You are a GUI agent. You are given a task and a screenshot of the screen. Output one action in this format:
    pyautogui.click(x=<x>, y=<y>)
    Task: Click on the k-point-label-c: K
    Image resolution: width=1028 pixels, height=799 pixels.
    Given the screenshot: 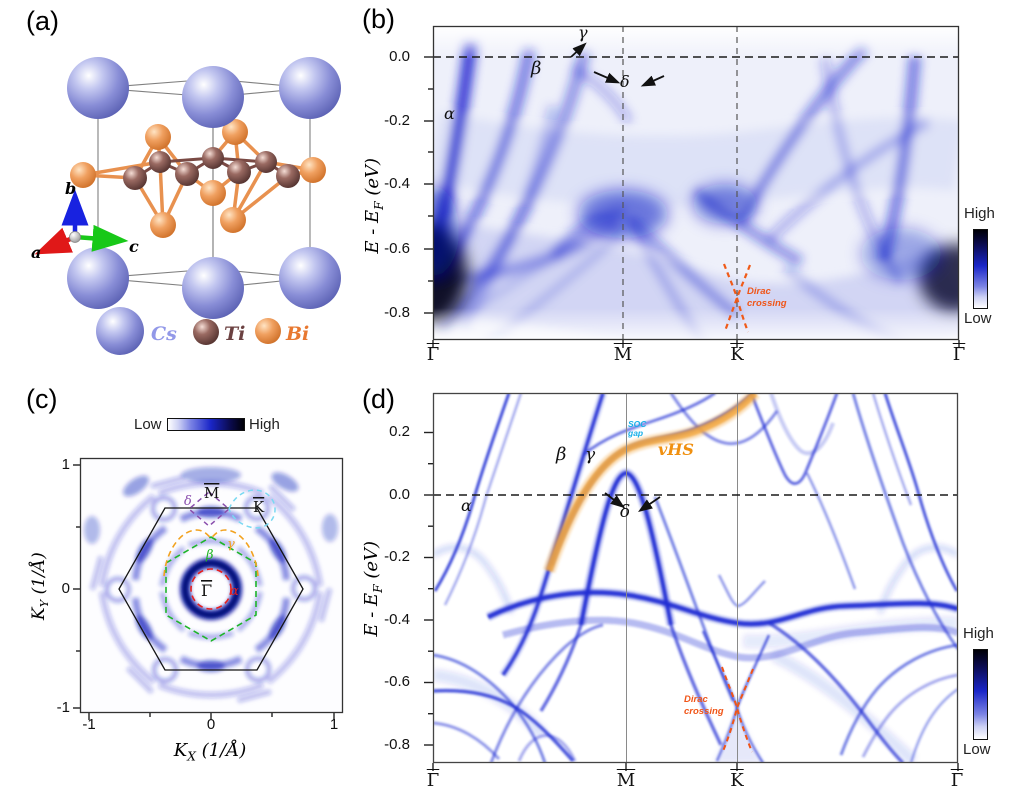 What is the action you would take?
    pyautogui.click(x=259, y=507)
    